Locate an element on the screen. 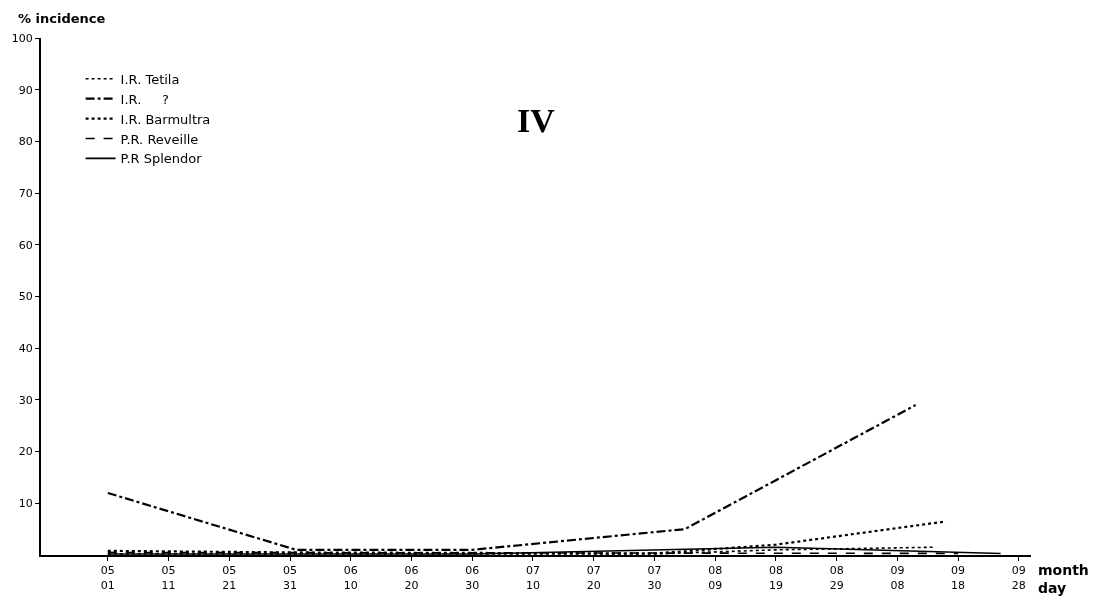  x-tick-label: 09 18 is located at coordinates (958, 578).